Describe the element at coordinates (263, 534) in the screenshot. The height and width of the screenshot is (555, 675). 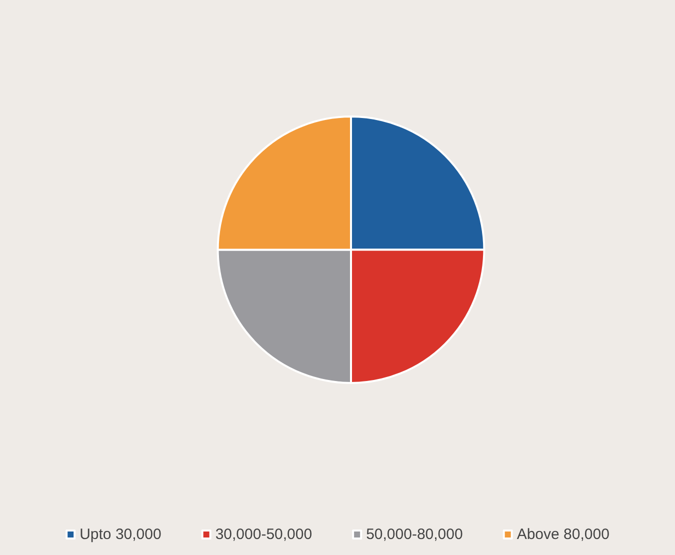
I see `legend-label: 30,000-50,000` at that location.